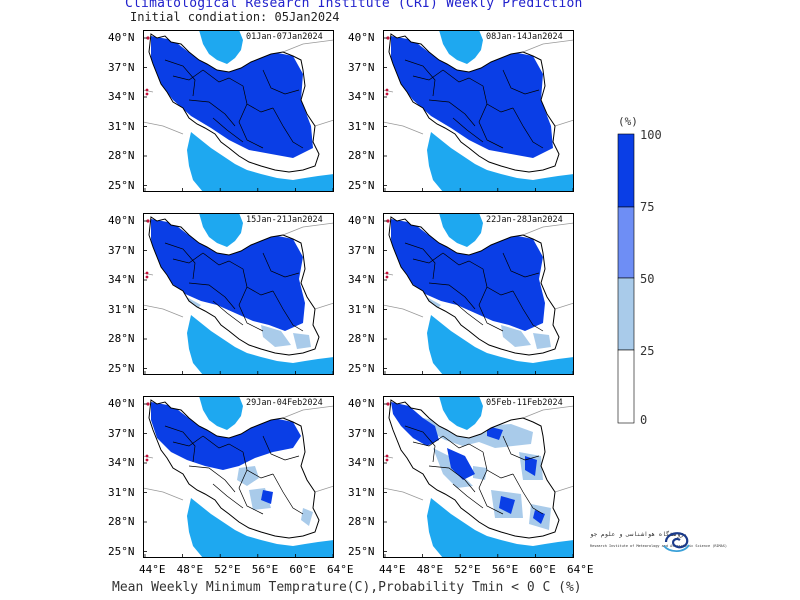  What do you see at coordinates (284, 403) in the screenshot?
I see `panel-date-label: 29Jan-04Feb2024` at bounding box center [284, 403].